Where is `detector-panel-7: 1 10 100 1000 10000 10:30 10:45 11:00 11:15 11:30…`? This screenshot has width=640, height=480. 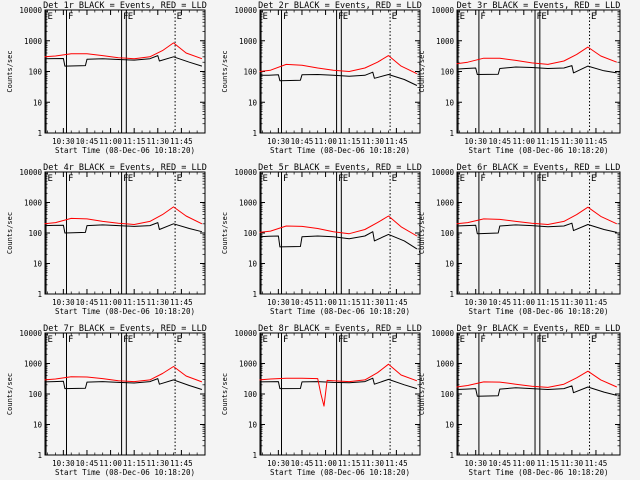
detector-panel-7: 1 10 100 1000 10000 10:30 10:45 11:00 11:15 11:30… is located at coordinates (106, 400).